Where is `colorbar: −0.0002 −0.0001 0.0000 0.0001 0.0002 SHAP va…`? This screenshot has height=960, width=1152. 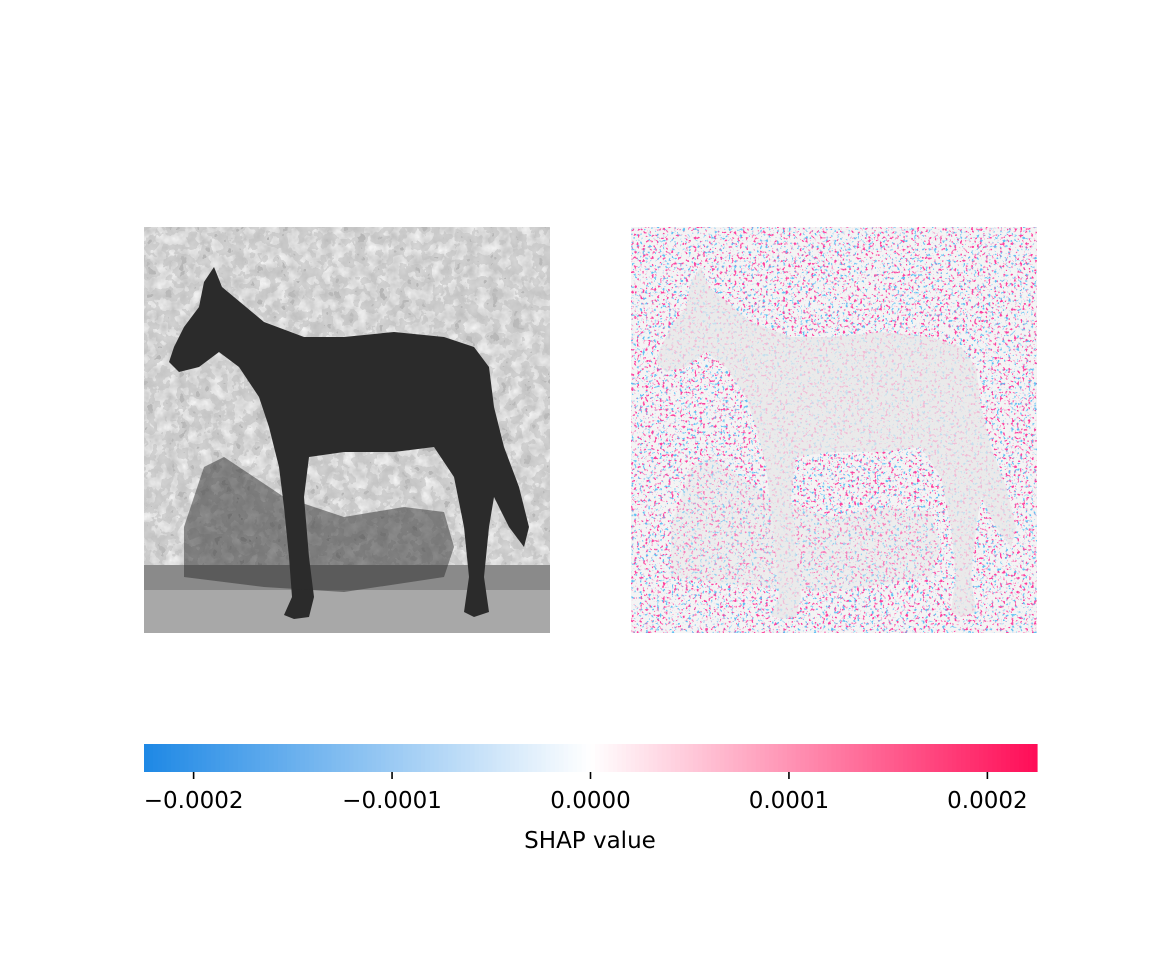 colorbar: −0.0002 −0.0001 0.0000 0.0001 0.0002 SHAP va… is located at coordinates (591, 799).